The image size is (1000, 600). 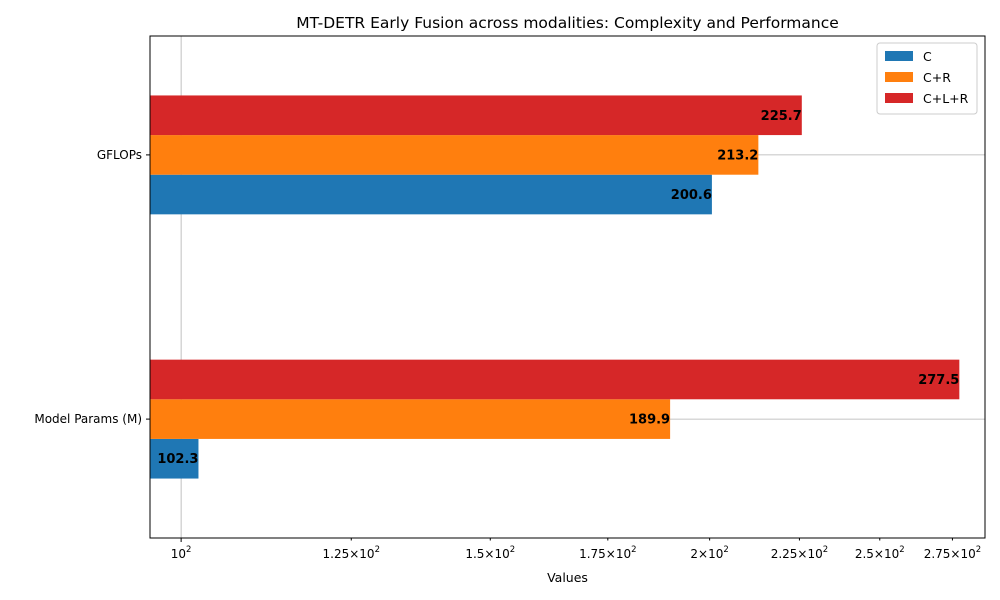 I want to click on x-tick-label: 1.75×102, so click(x=607, y=553).